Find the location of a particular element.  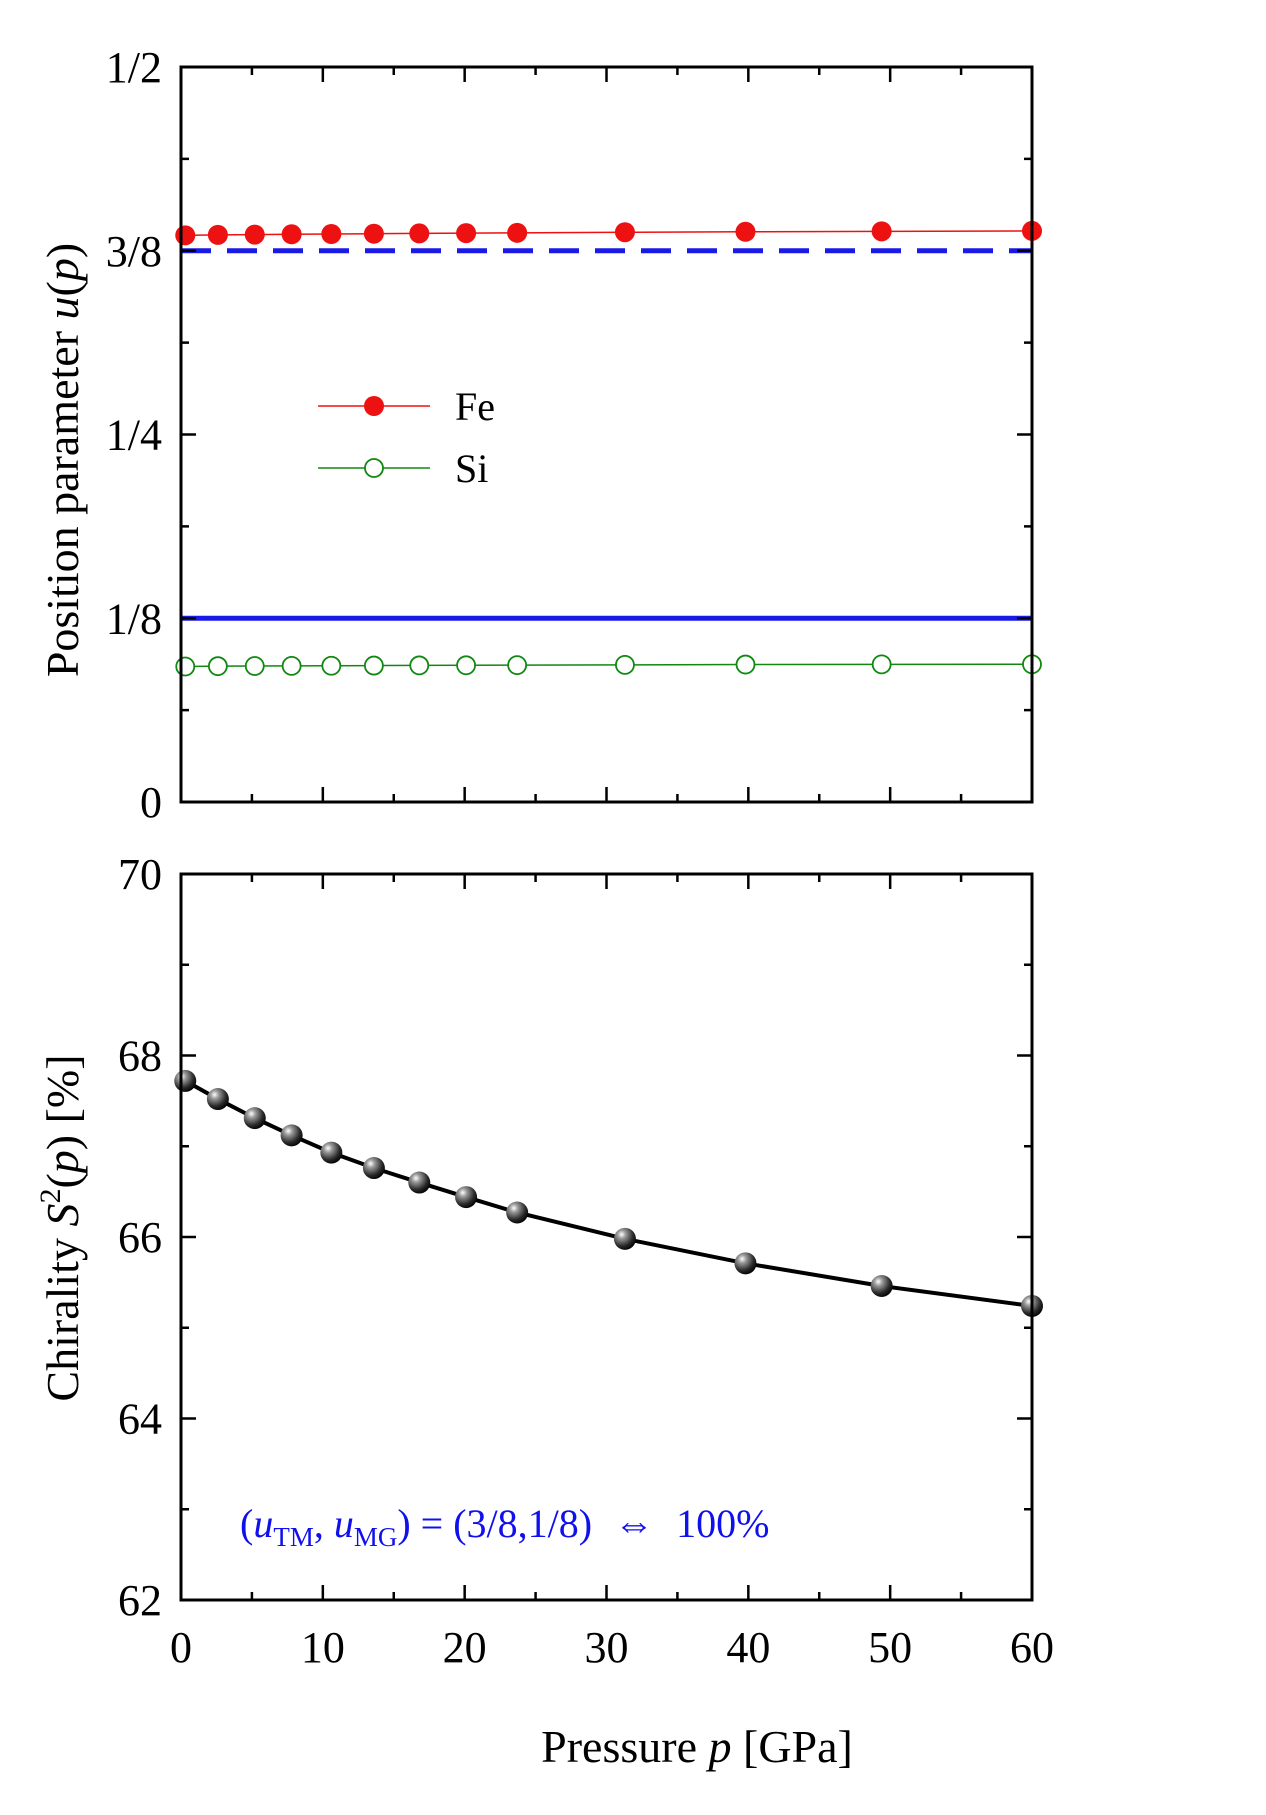

xtick-label-3: 30 is located at coordinates (607, 1647).